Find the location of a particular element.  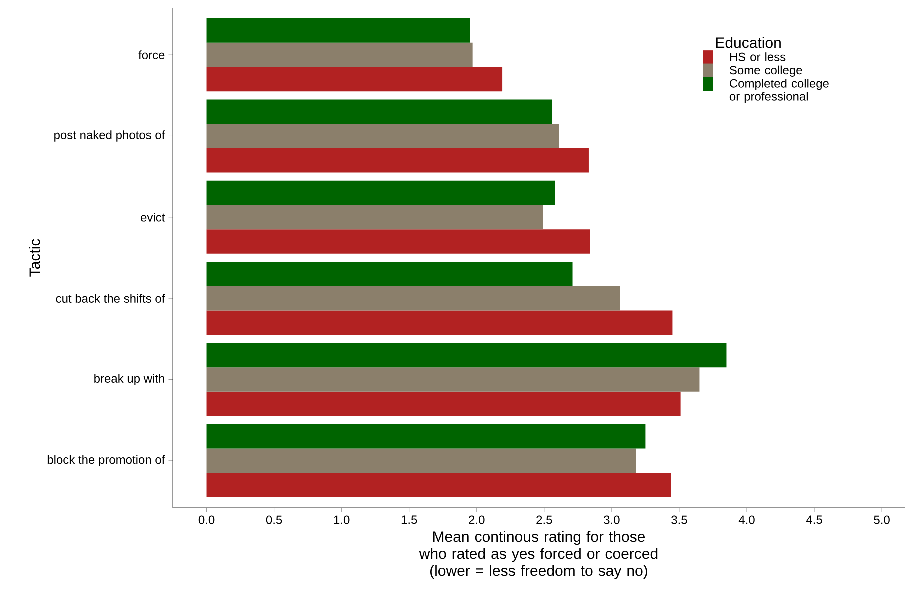

x-tick-label: 3.0 is located at coordinates (612, 520).